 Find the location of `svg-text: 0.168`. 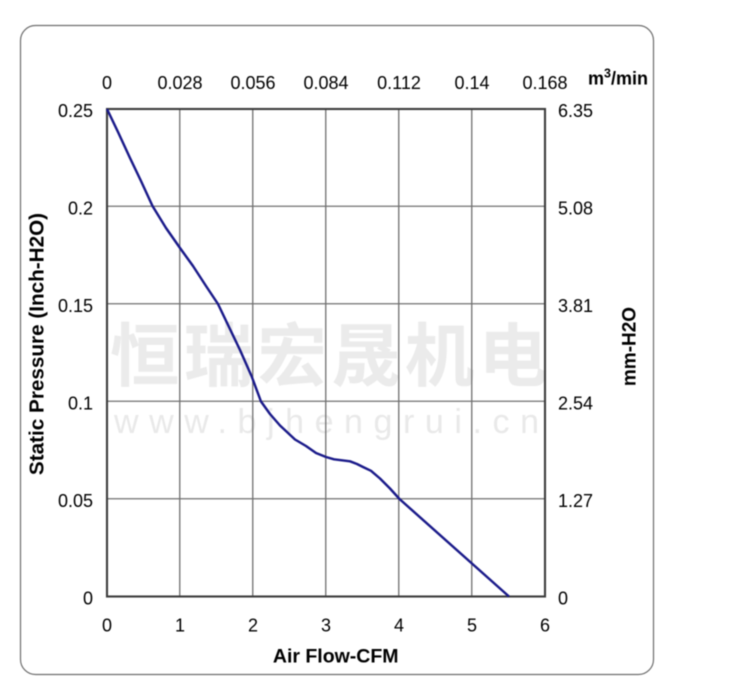

svg-text: 0.168 is located at coordinates (544, 83).